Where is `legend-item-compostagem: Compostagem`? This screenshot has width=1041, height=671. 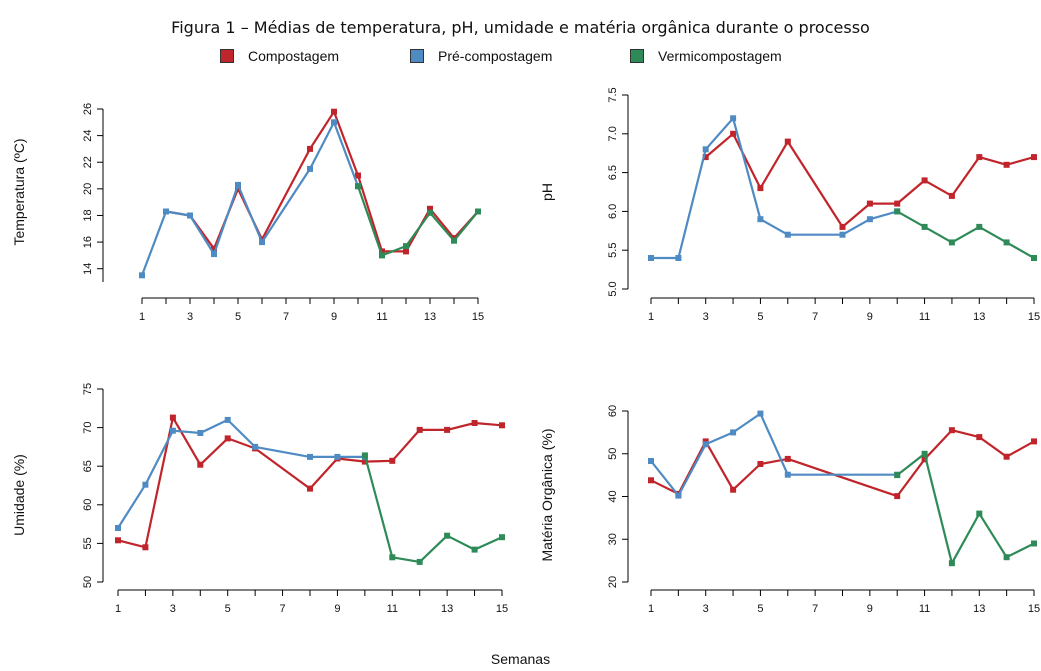 legend-item-compostagem: Compostagem is located at coordinates (279, 56).